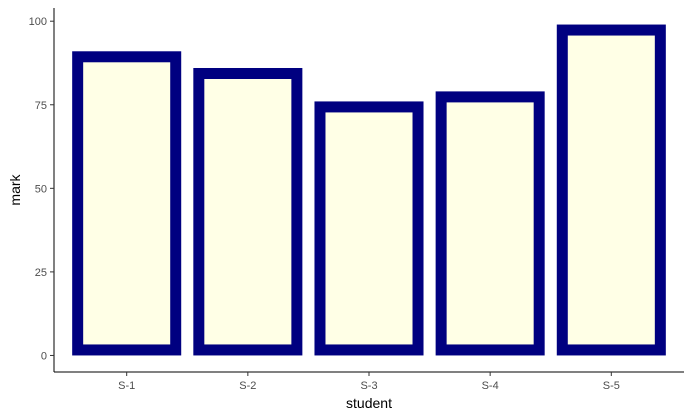 This screenshot has width=692, height=418. I want to click on y-tick-label: 75, so click(41, 106).